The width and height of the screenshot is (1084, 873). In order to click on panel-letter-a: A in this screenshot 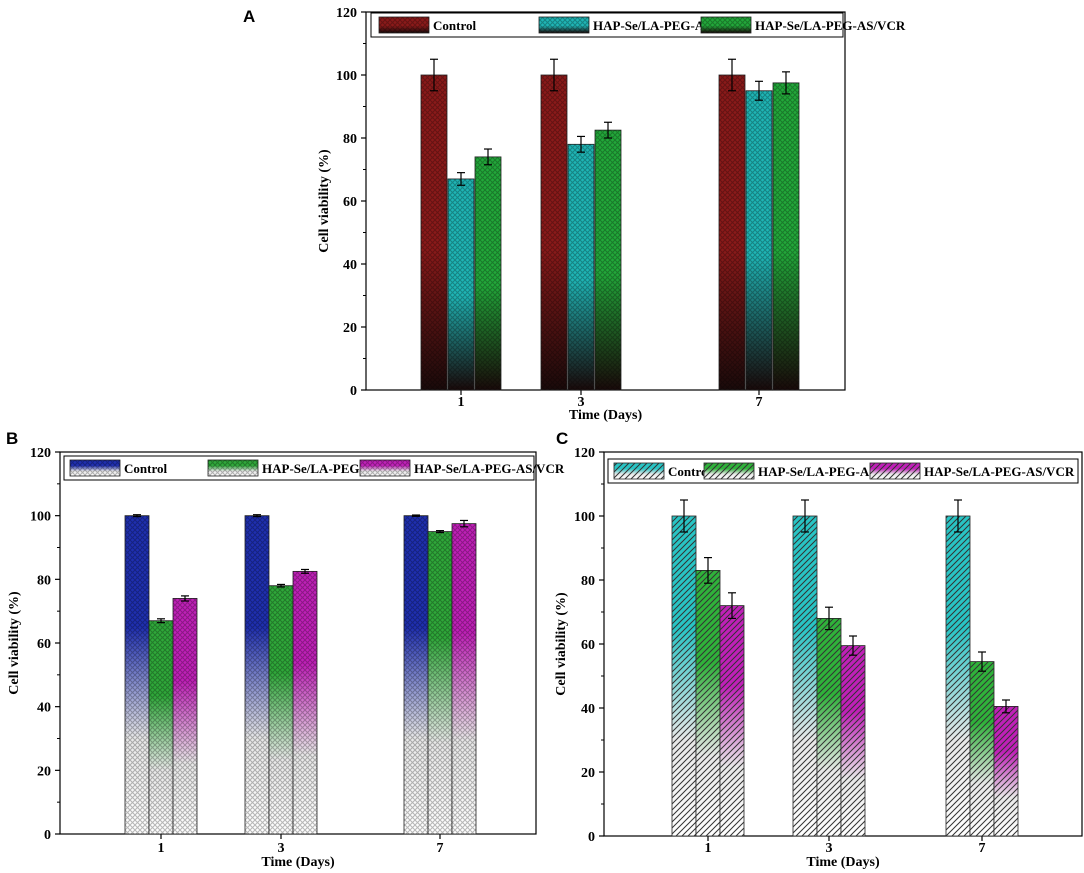, I will do `click(249, 16)`.